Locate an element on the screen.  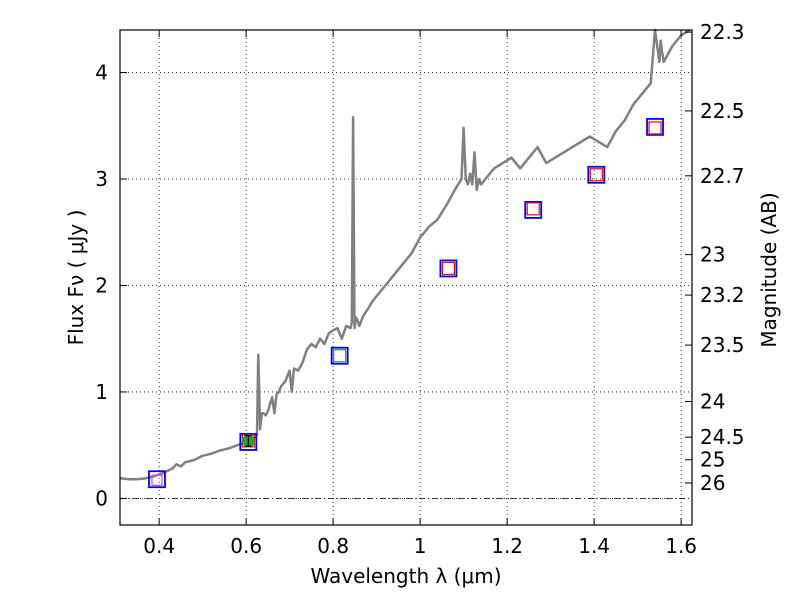
model-green-square is located at coordinates (340, 356).